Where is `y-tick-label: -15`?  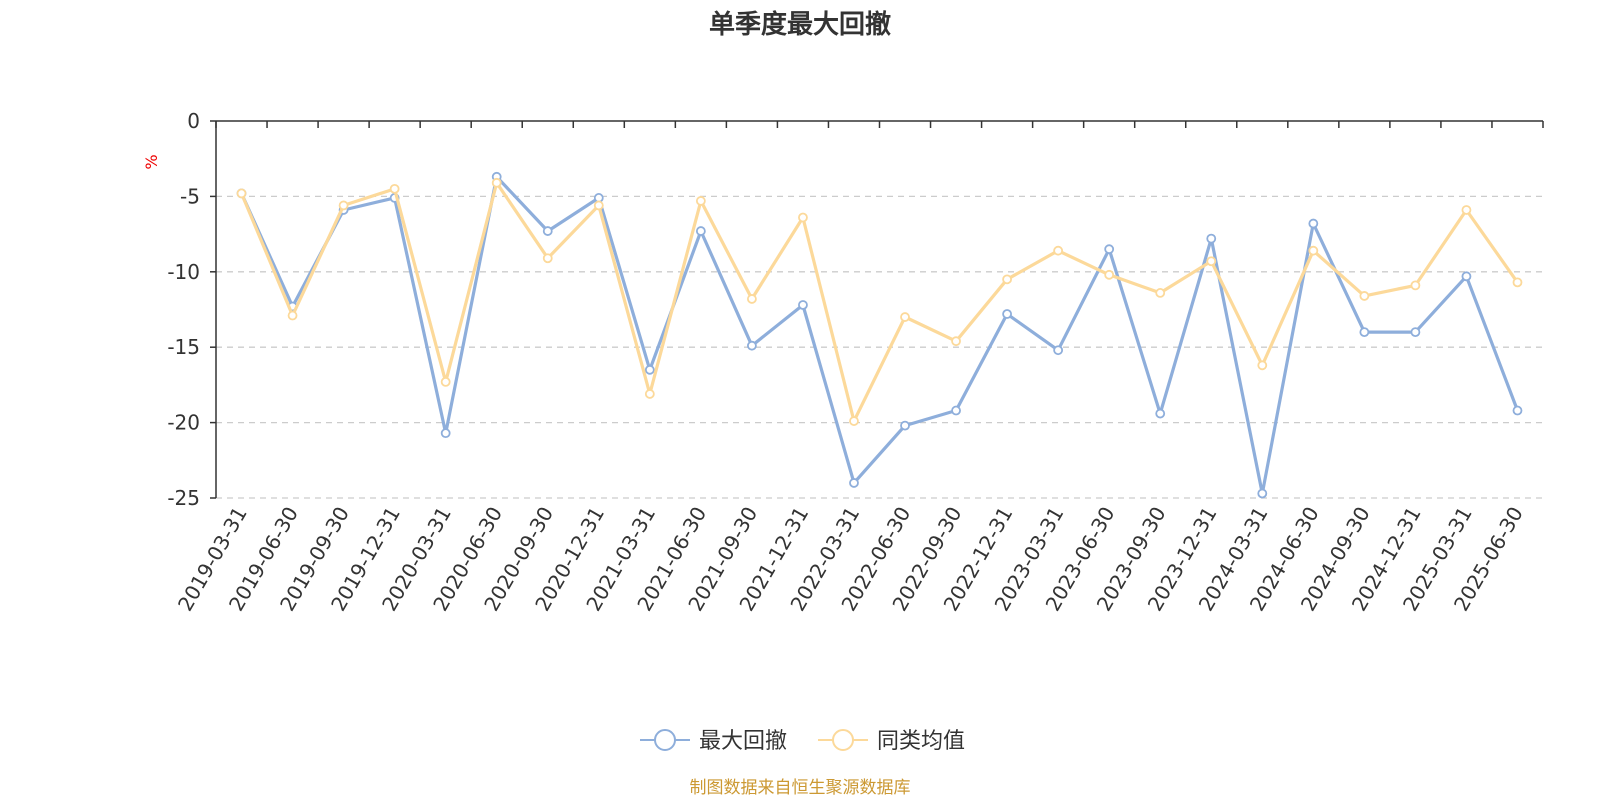 y-tick-label: -15 is located at coordinates (183, 347).